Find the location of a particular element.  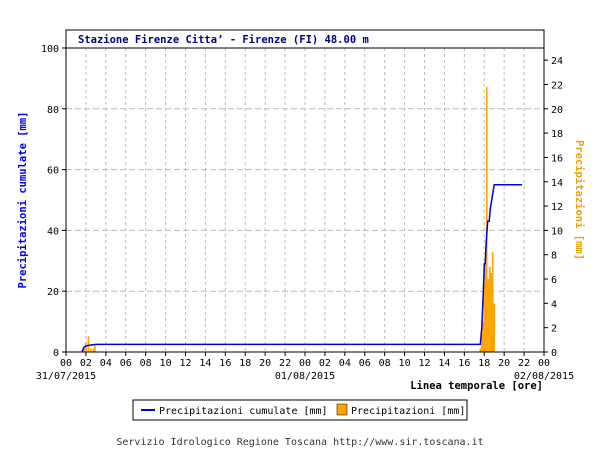

y-right-tick-label: 24 is located at coordinates (557, 61).